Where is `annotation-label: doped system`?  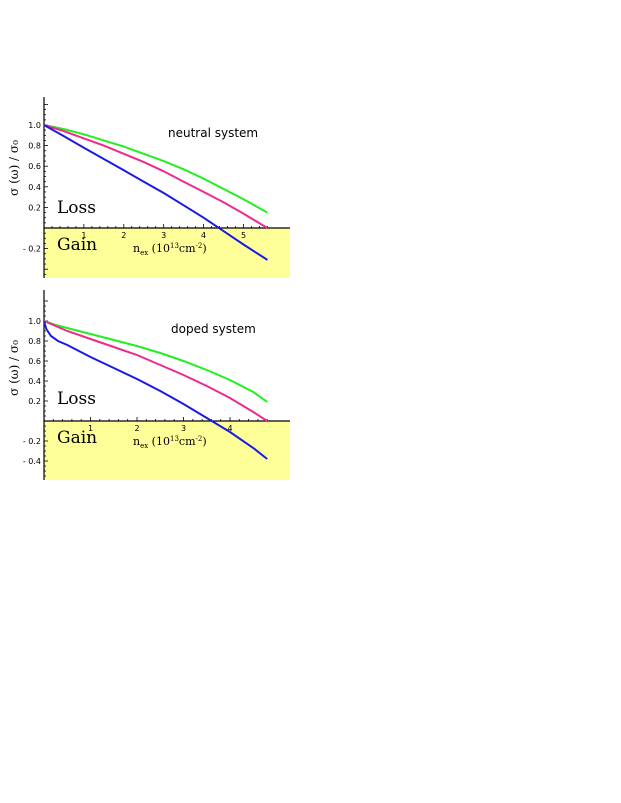 annotation-label: doped system is located at coordinates (213, 329).